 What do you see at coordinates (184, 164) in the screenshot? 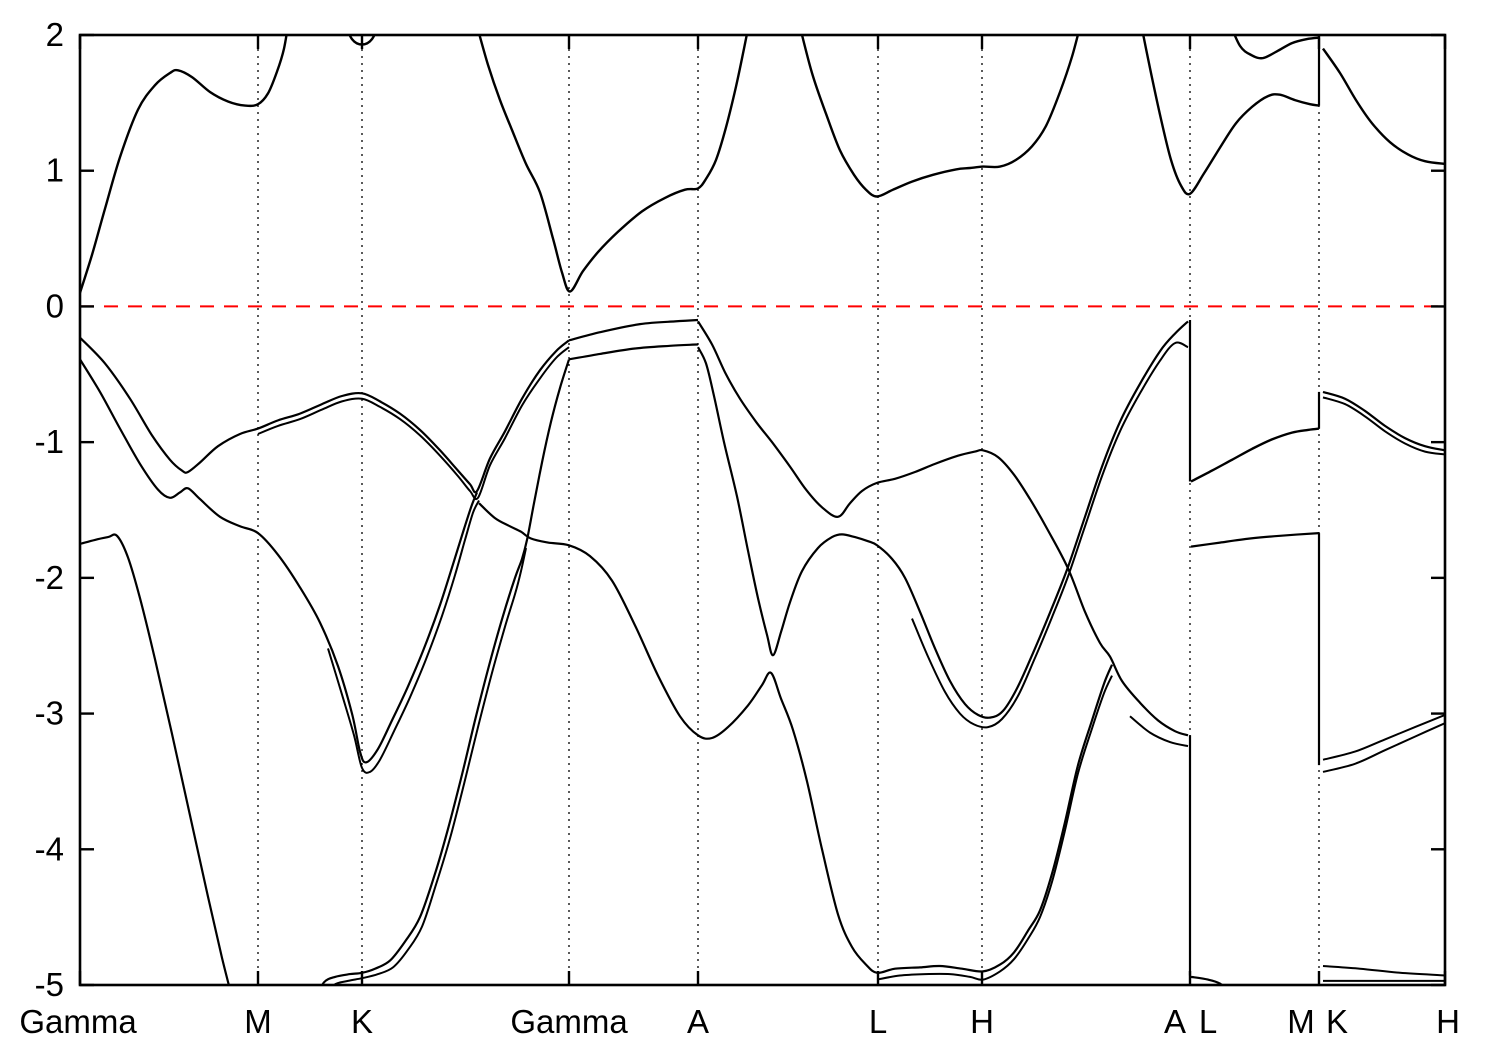
I see `band-conduction-gamma-m-k` at bounding box center [184, 164].